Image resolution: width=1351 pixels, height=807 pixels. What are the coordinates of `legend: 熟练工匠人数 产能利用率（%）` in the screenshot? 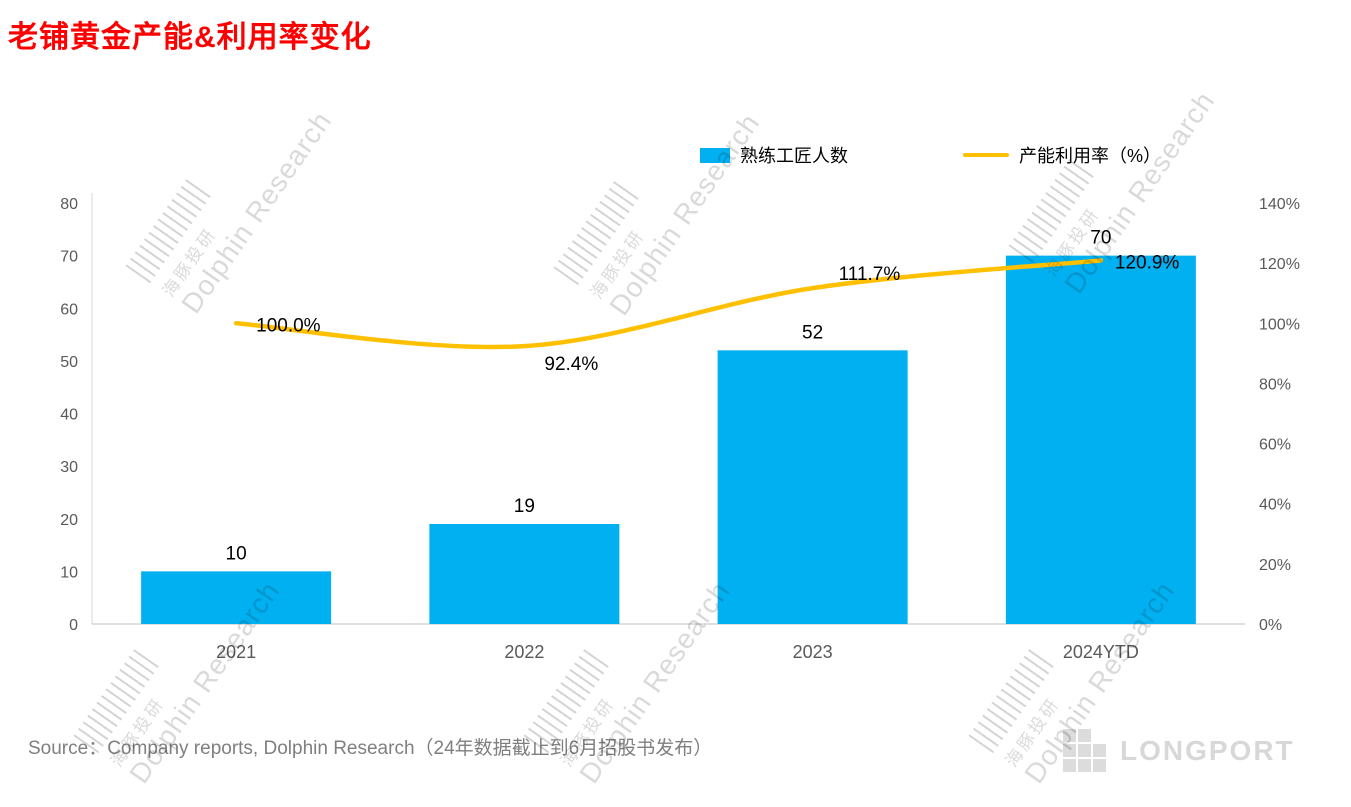 It's located at (930, 155).